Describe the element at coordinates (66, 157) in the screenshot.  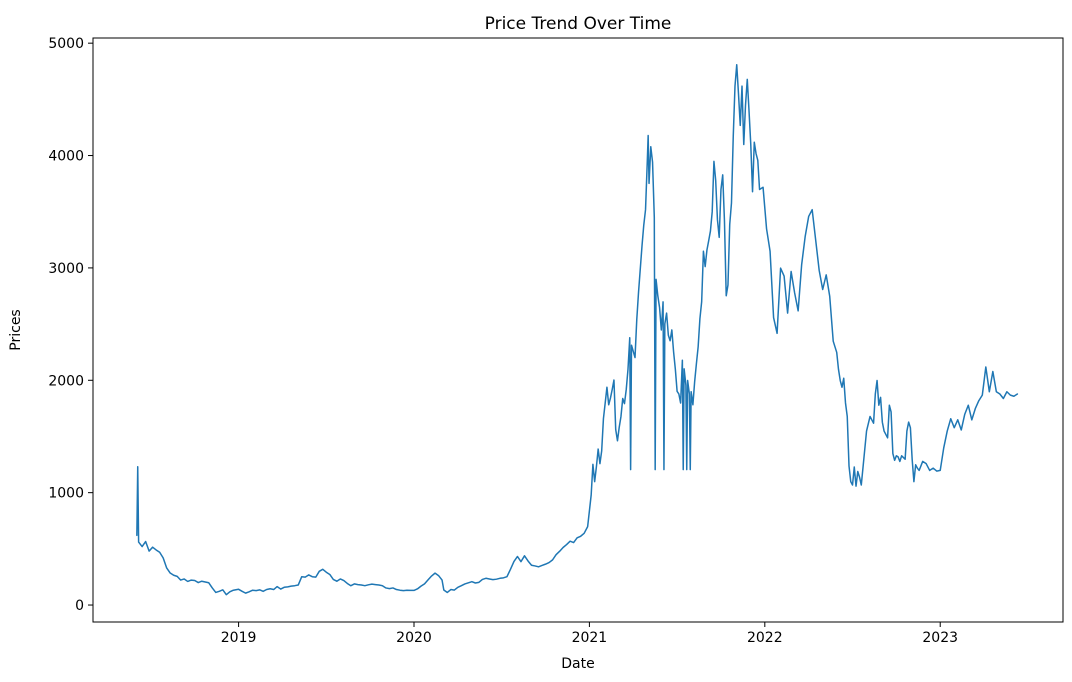
I see `y-tick-label: 4000` at that location.